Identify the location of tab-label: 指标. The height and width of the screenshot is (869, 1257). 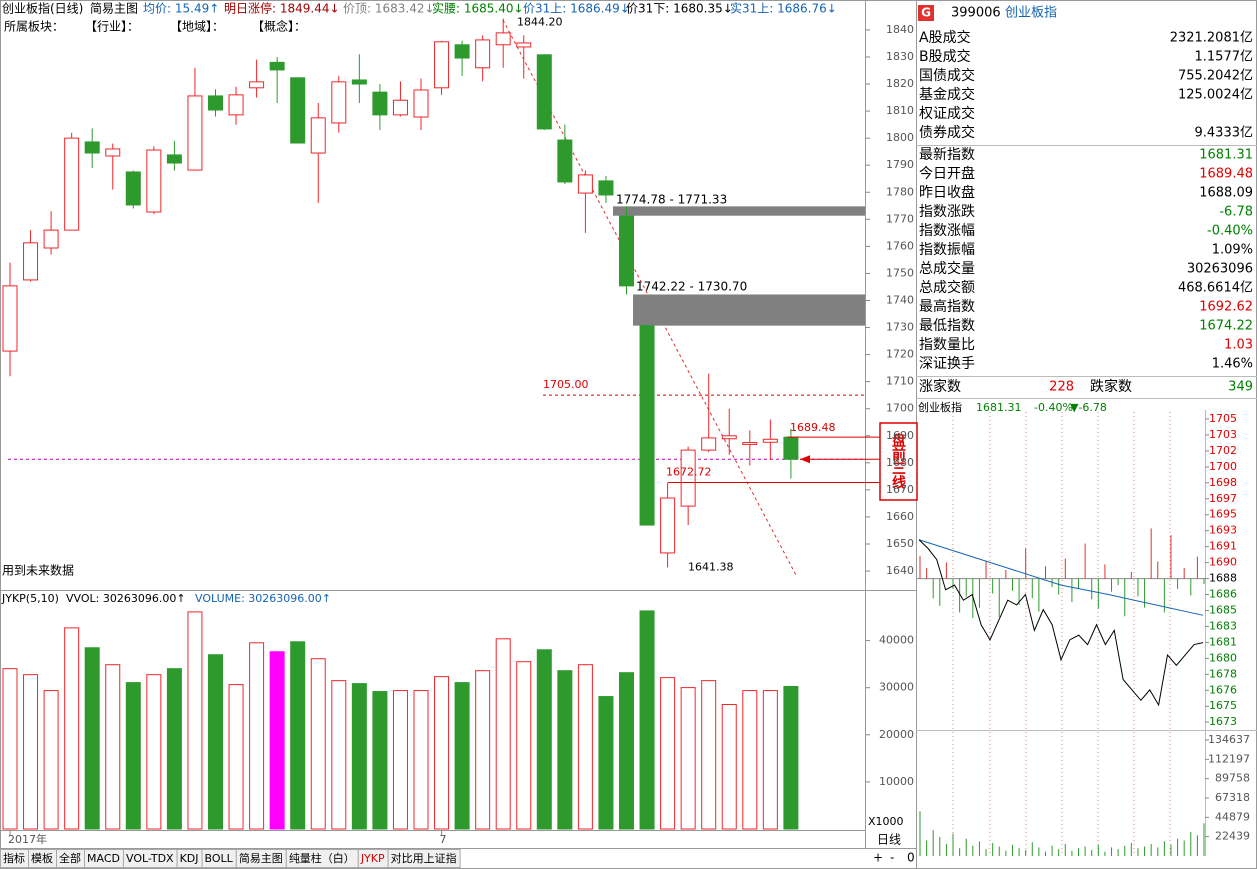
(14, 858).